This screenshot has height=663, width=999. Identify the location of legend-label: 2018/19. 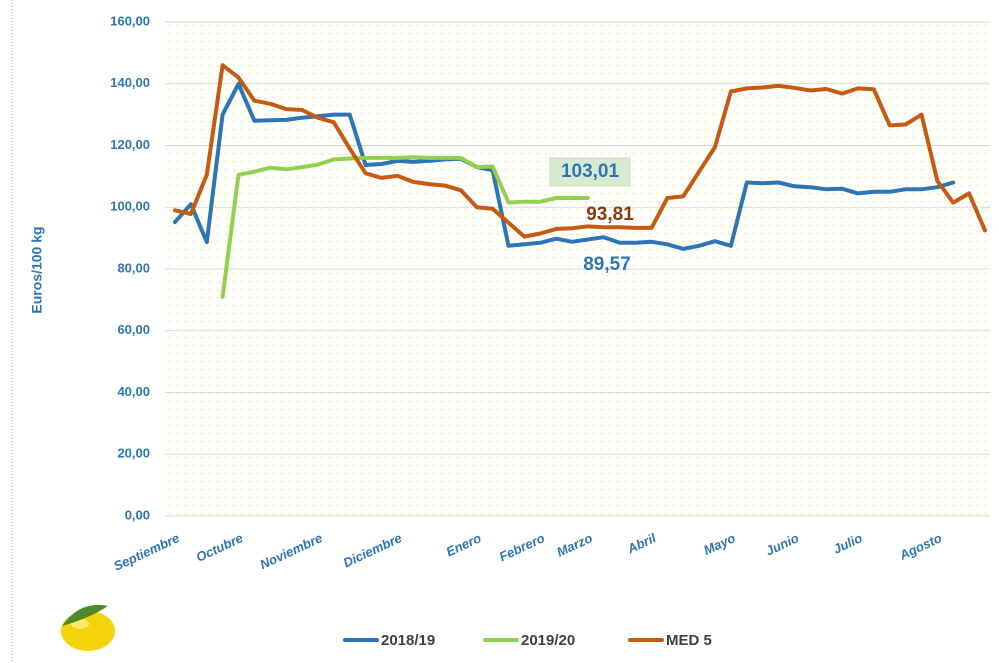
(408, 640).